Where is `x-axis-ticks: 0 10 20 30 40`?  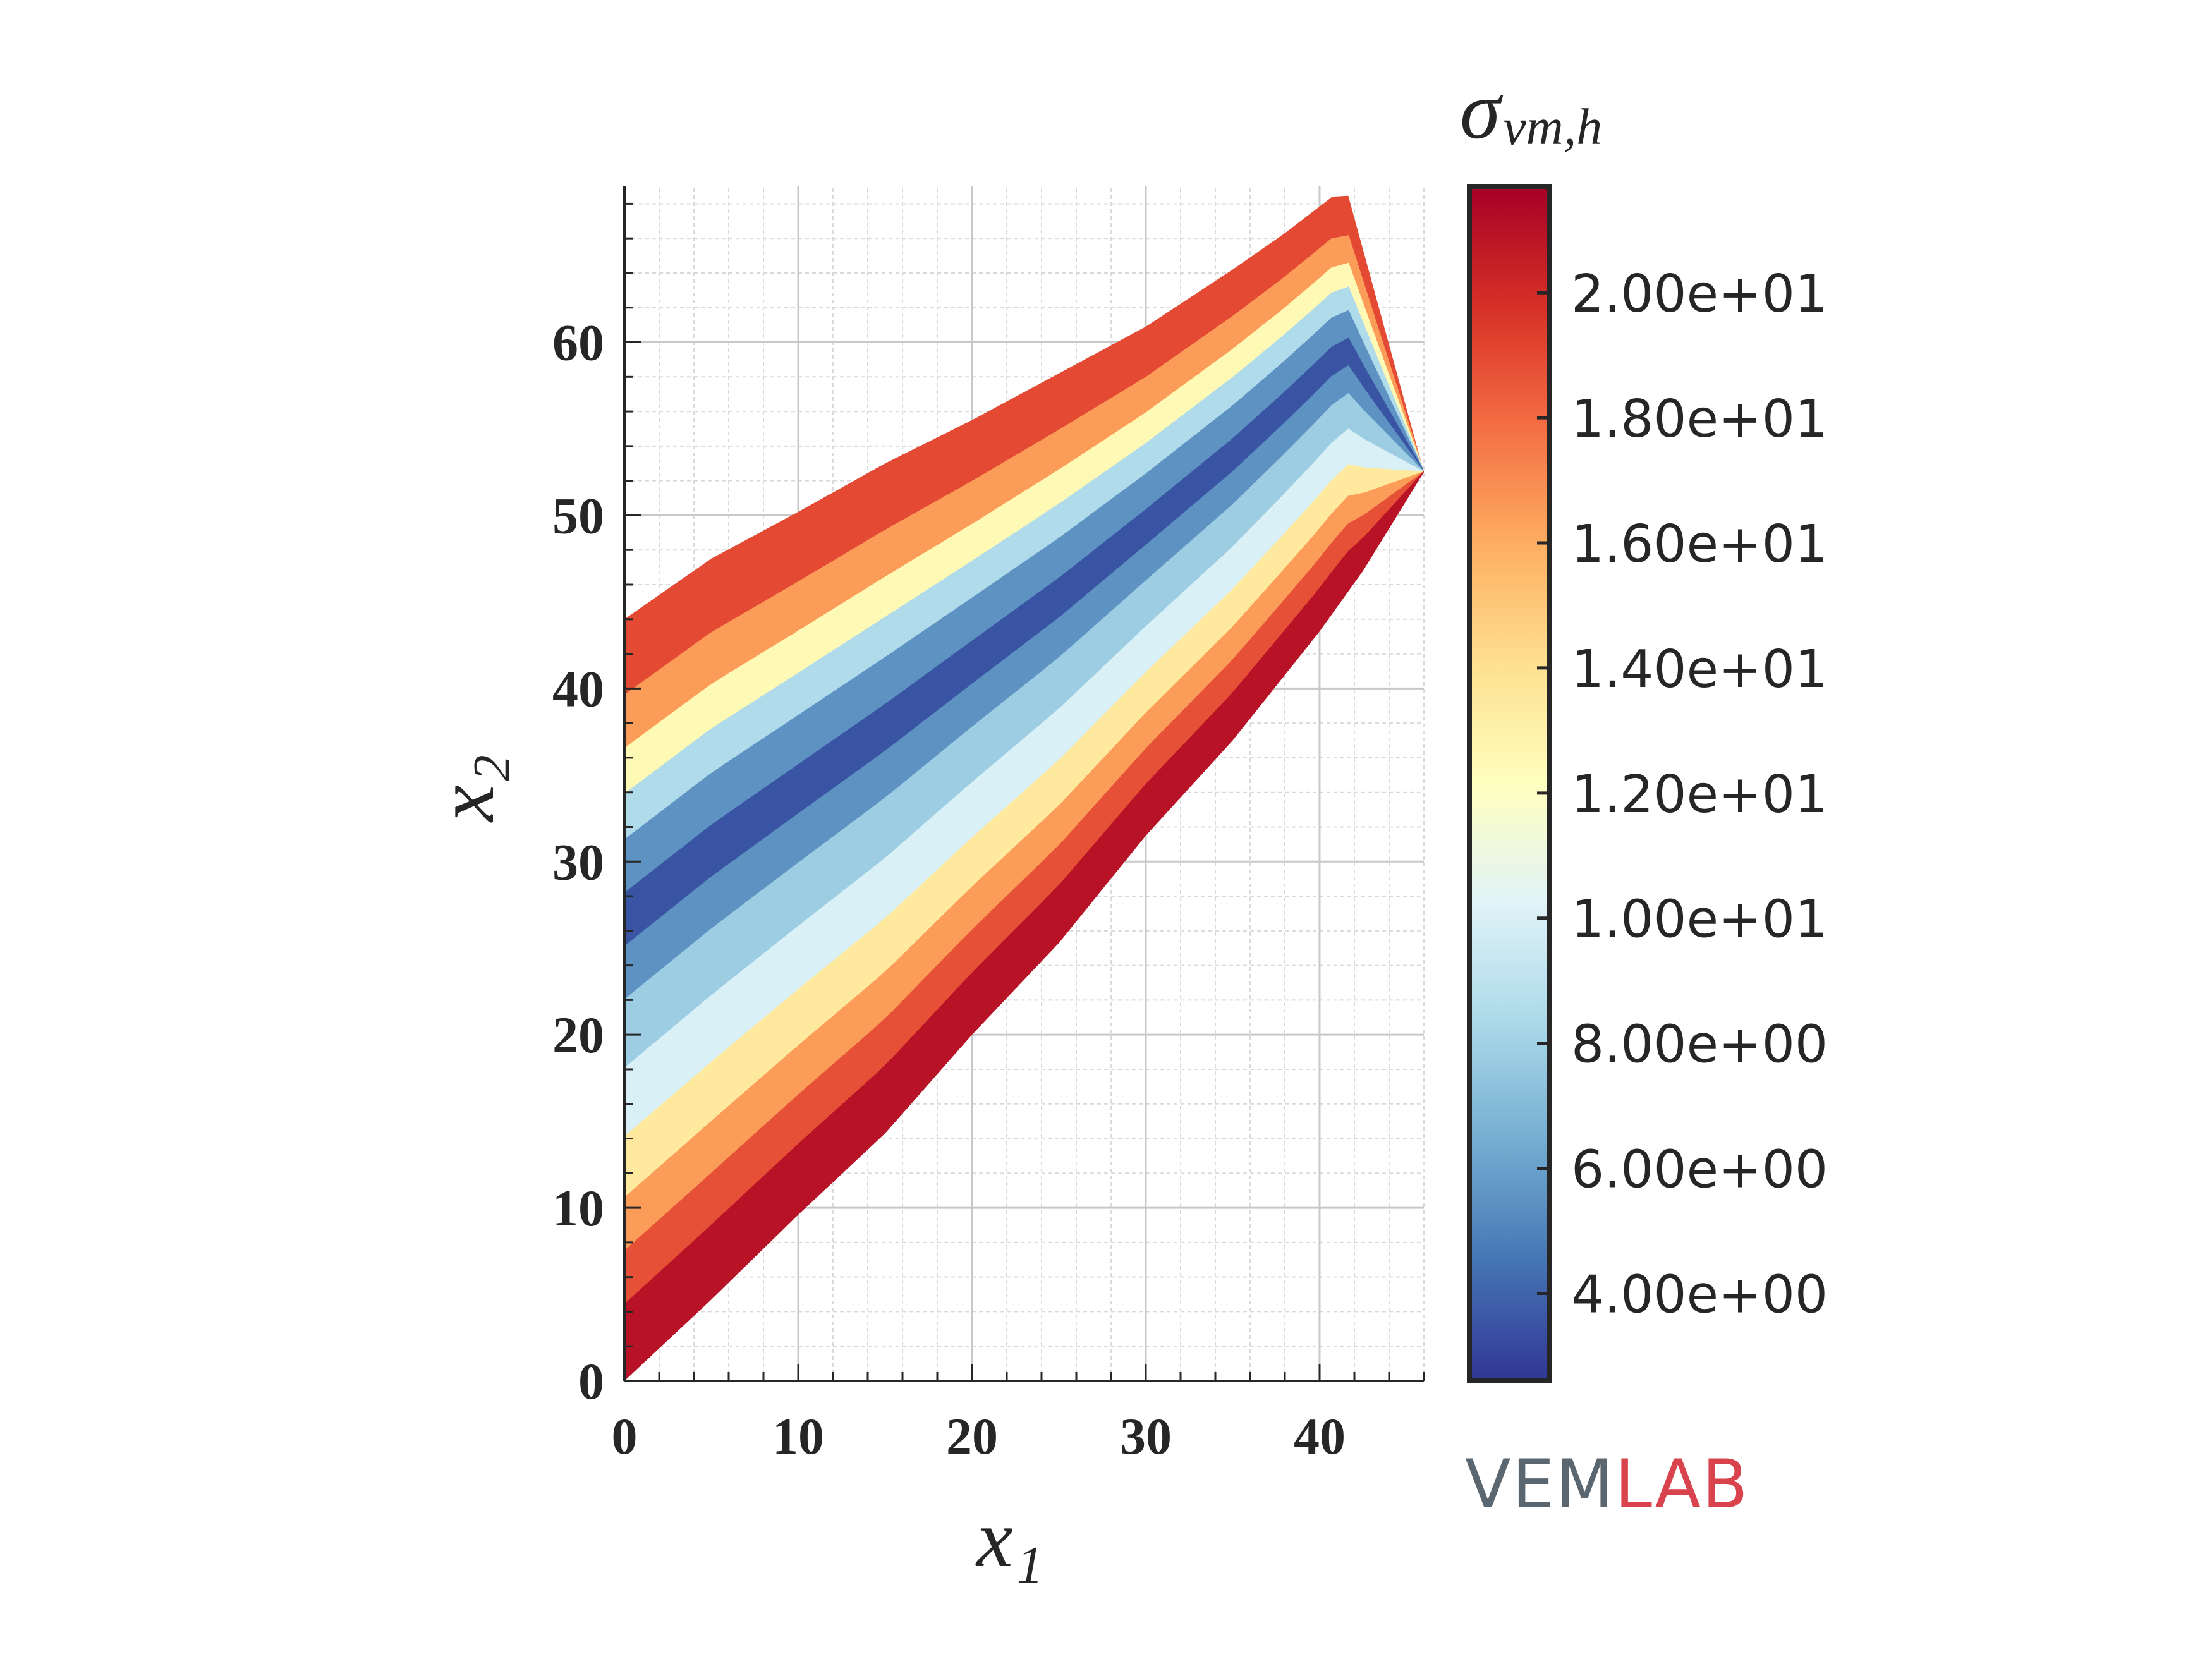
x-axis-ticks: 0 10 20 30 40 is located at coordinates (1018, 1415).